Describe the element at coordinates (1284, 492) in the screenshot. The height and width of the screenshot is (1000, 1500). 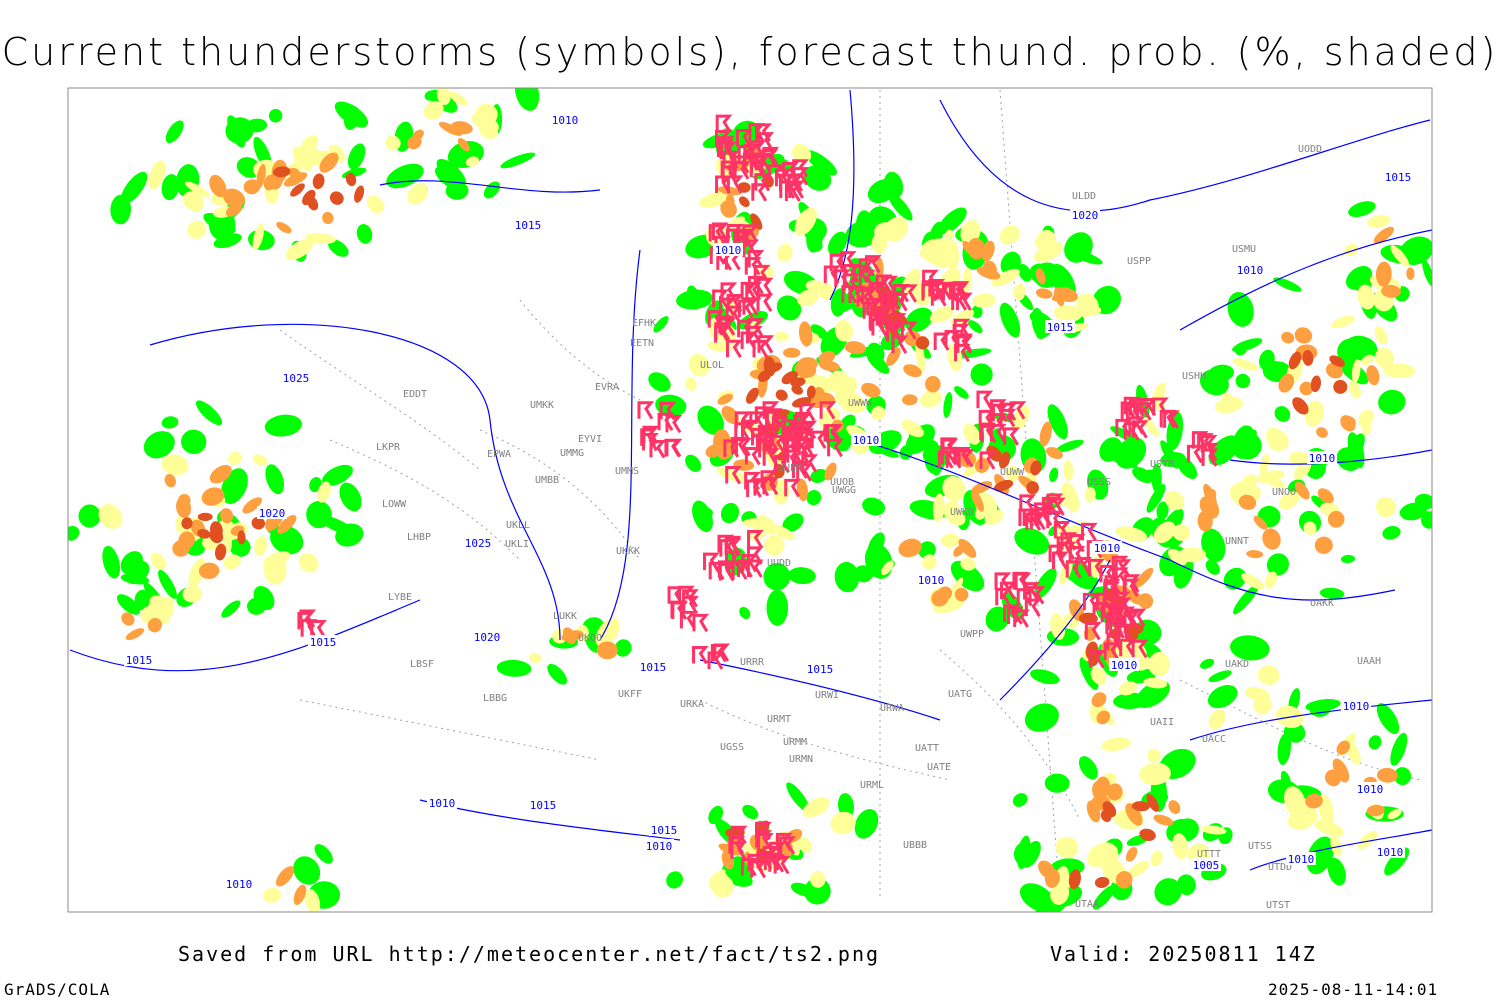
I see `station-label: UNOO` at that location.